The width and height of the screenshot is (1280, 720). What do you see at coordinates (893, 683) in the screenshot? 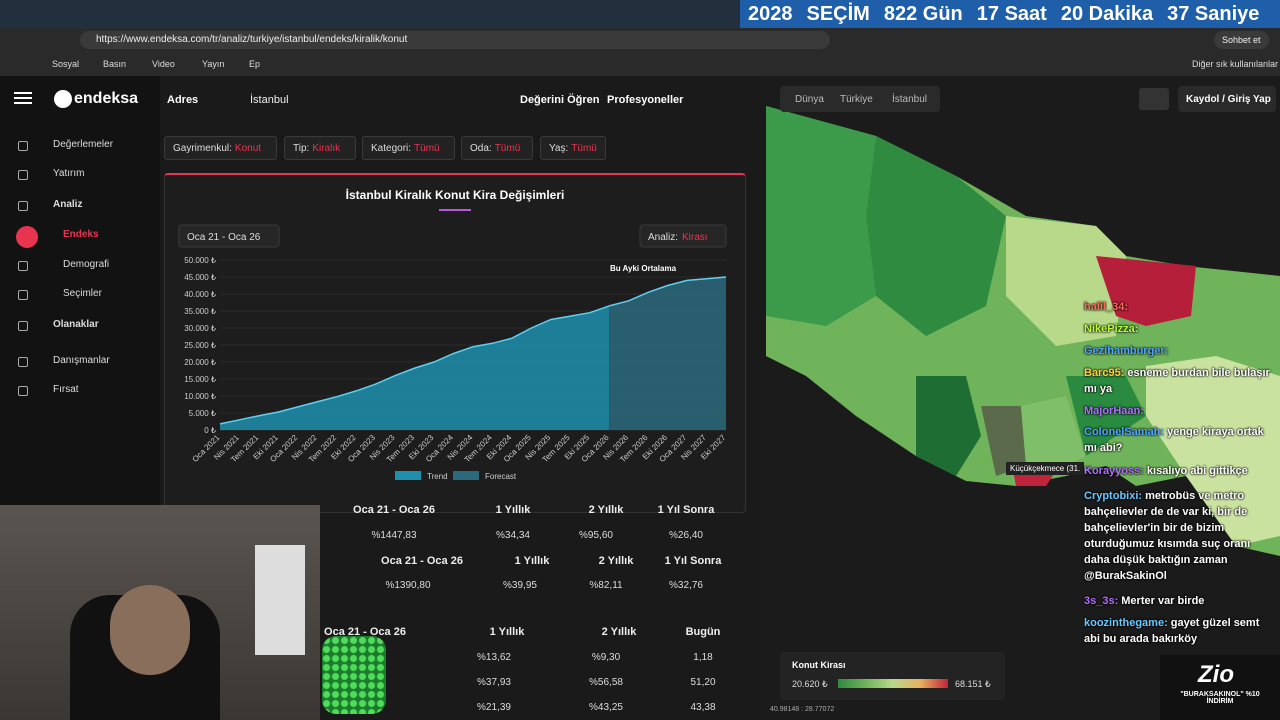
I see `legend-scale` at bounding box center [893, 683].